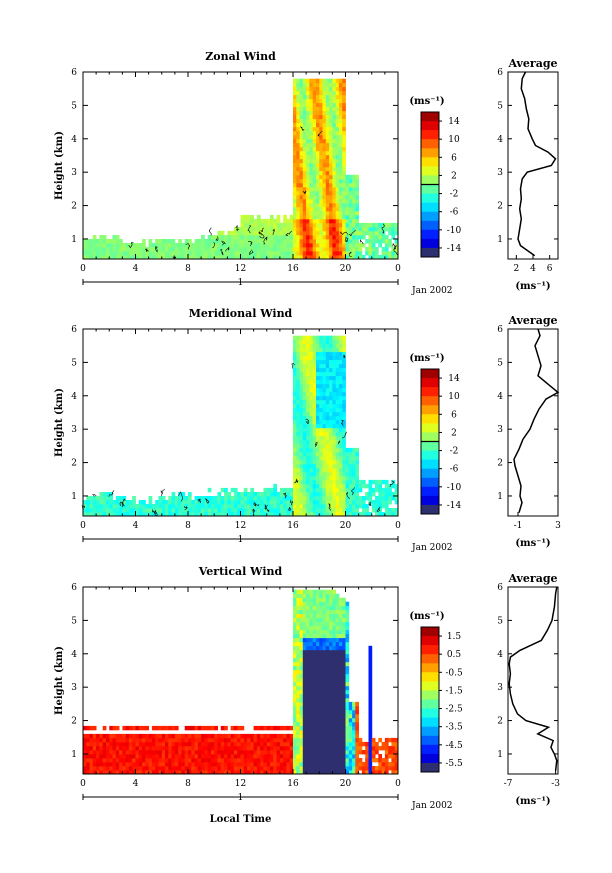 Image resolution: width=612 pixels, height=873 pixels. What do you see at coordinates (188, 784) in the screenshot?
I see `x-tick-label: 8` at bounding box center [188, 784].